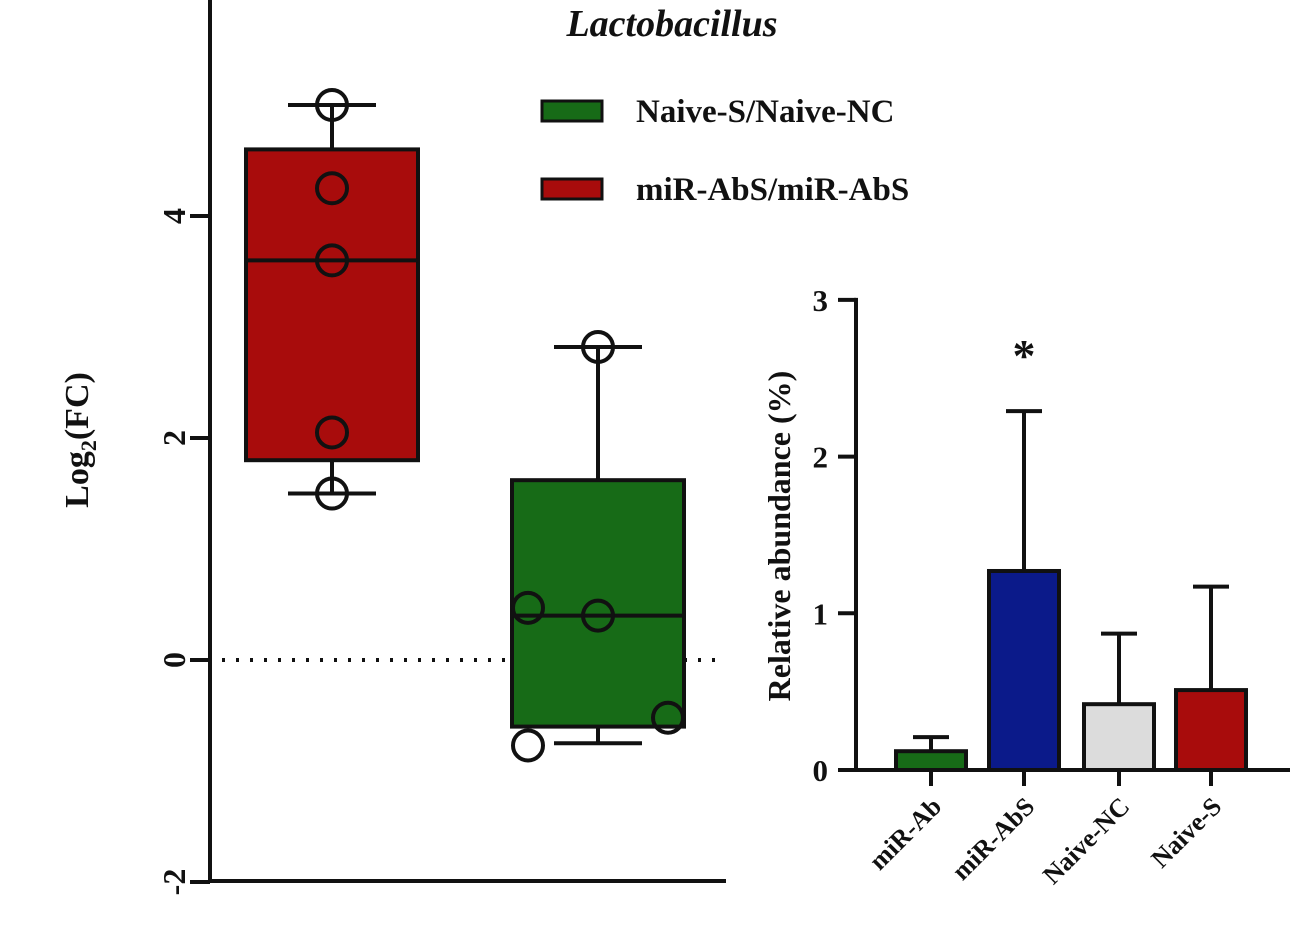 The height and width of the screenshot is (935, 1290). What do you see at coordinates (765, 112) in the screenshot?
I see `legend-label: Naive-S/Naive-NC` at bounding box center [765, 112].